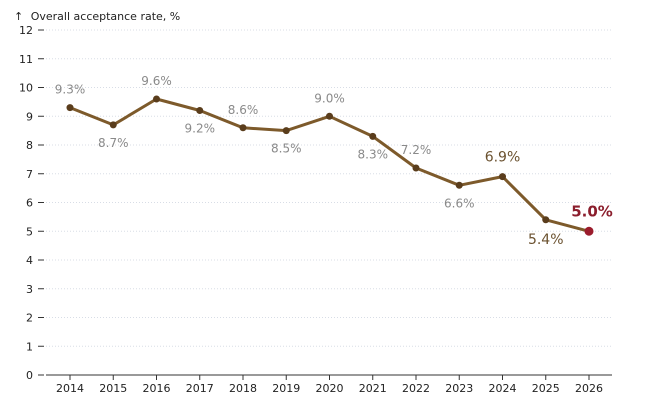  I want to click on x-tick-label-2026: 2026, so click(589, 388).